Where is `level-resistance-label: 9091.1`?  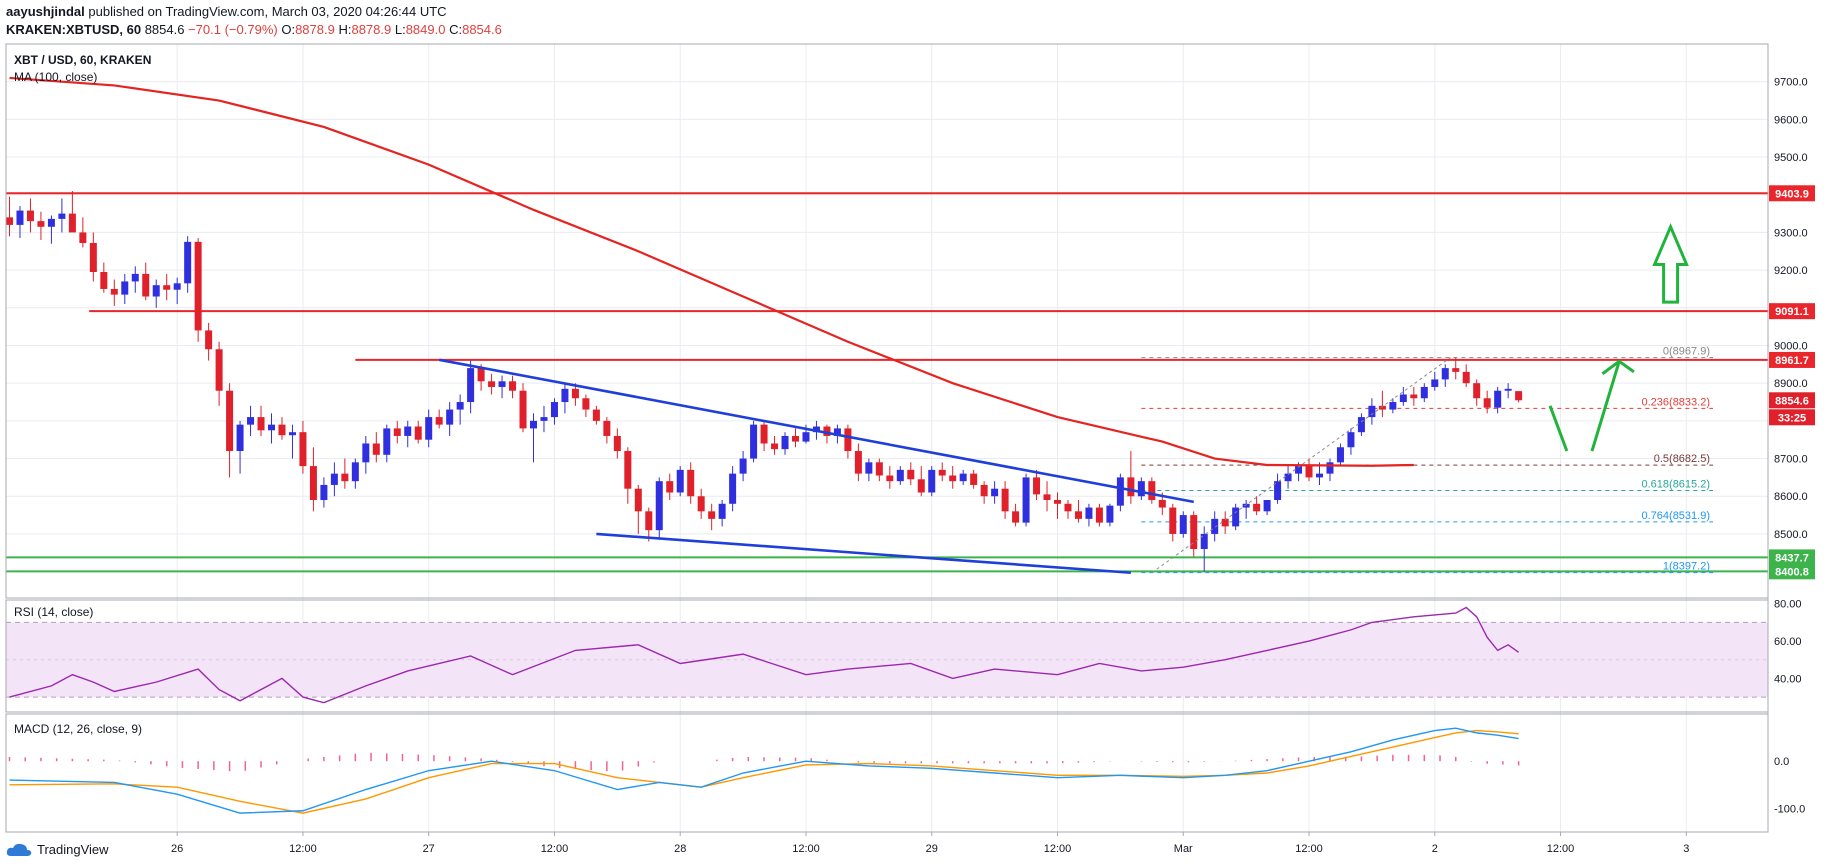 level-resistance-label: 9091.1 is located at coordinates (1792, 312).